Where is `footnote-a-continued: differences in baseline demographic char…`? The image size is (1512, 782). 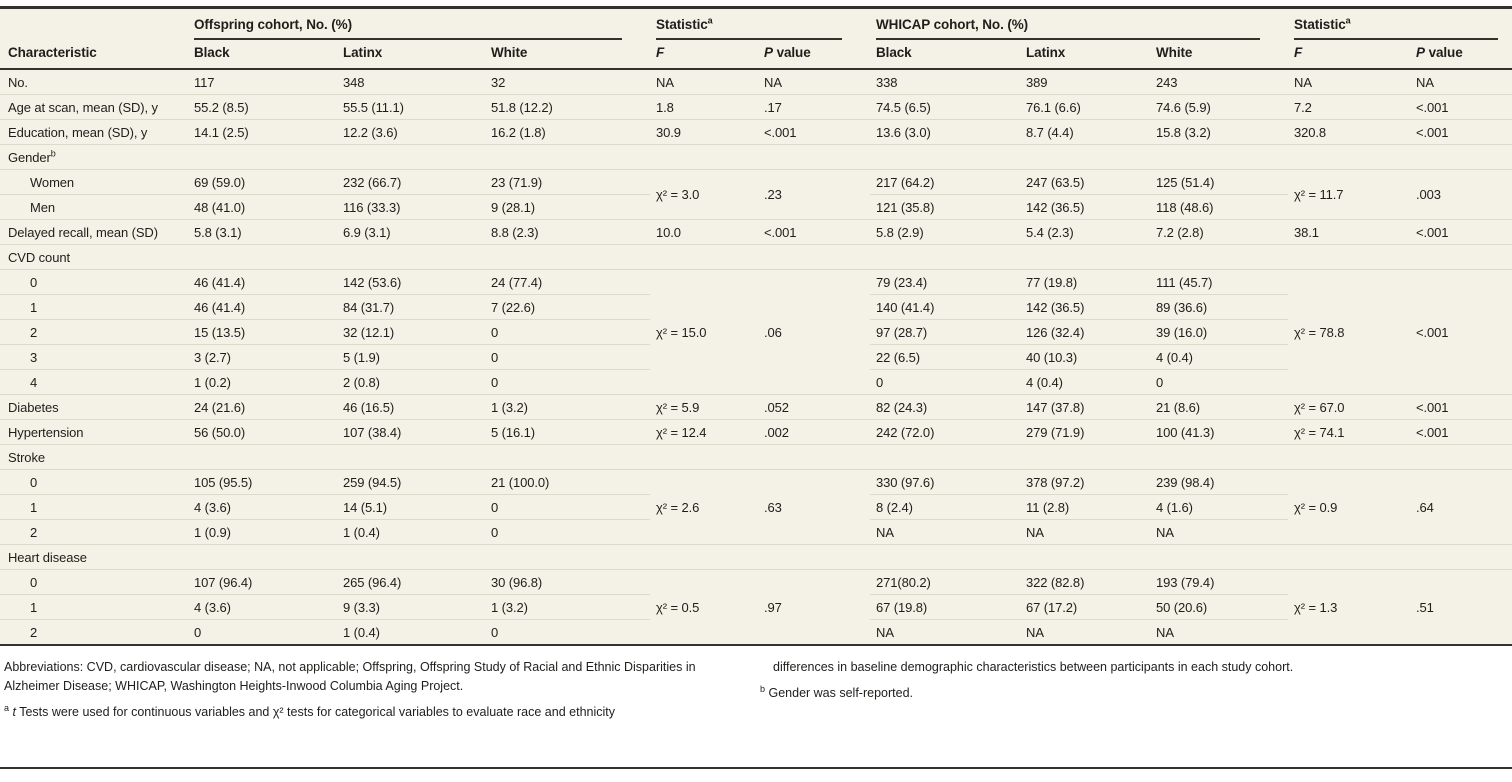 footnote-a-continued: differences in baseline demographic char… is located at coordinates (1033, 667).